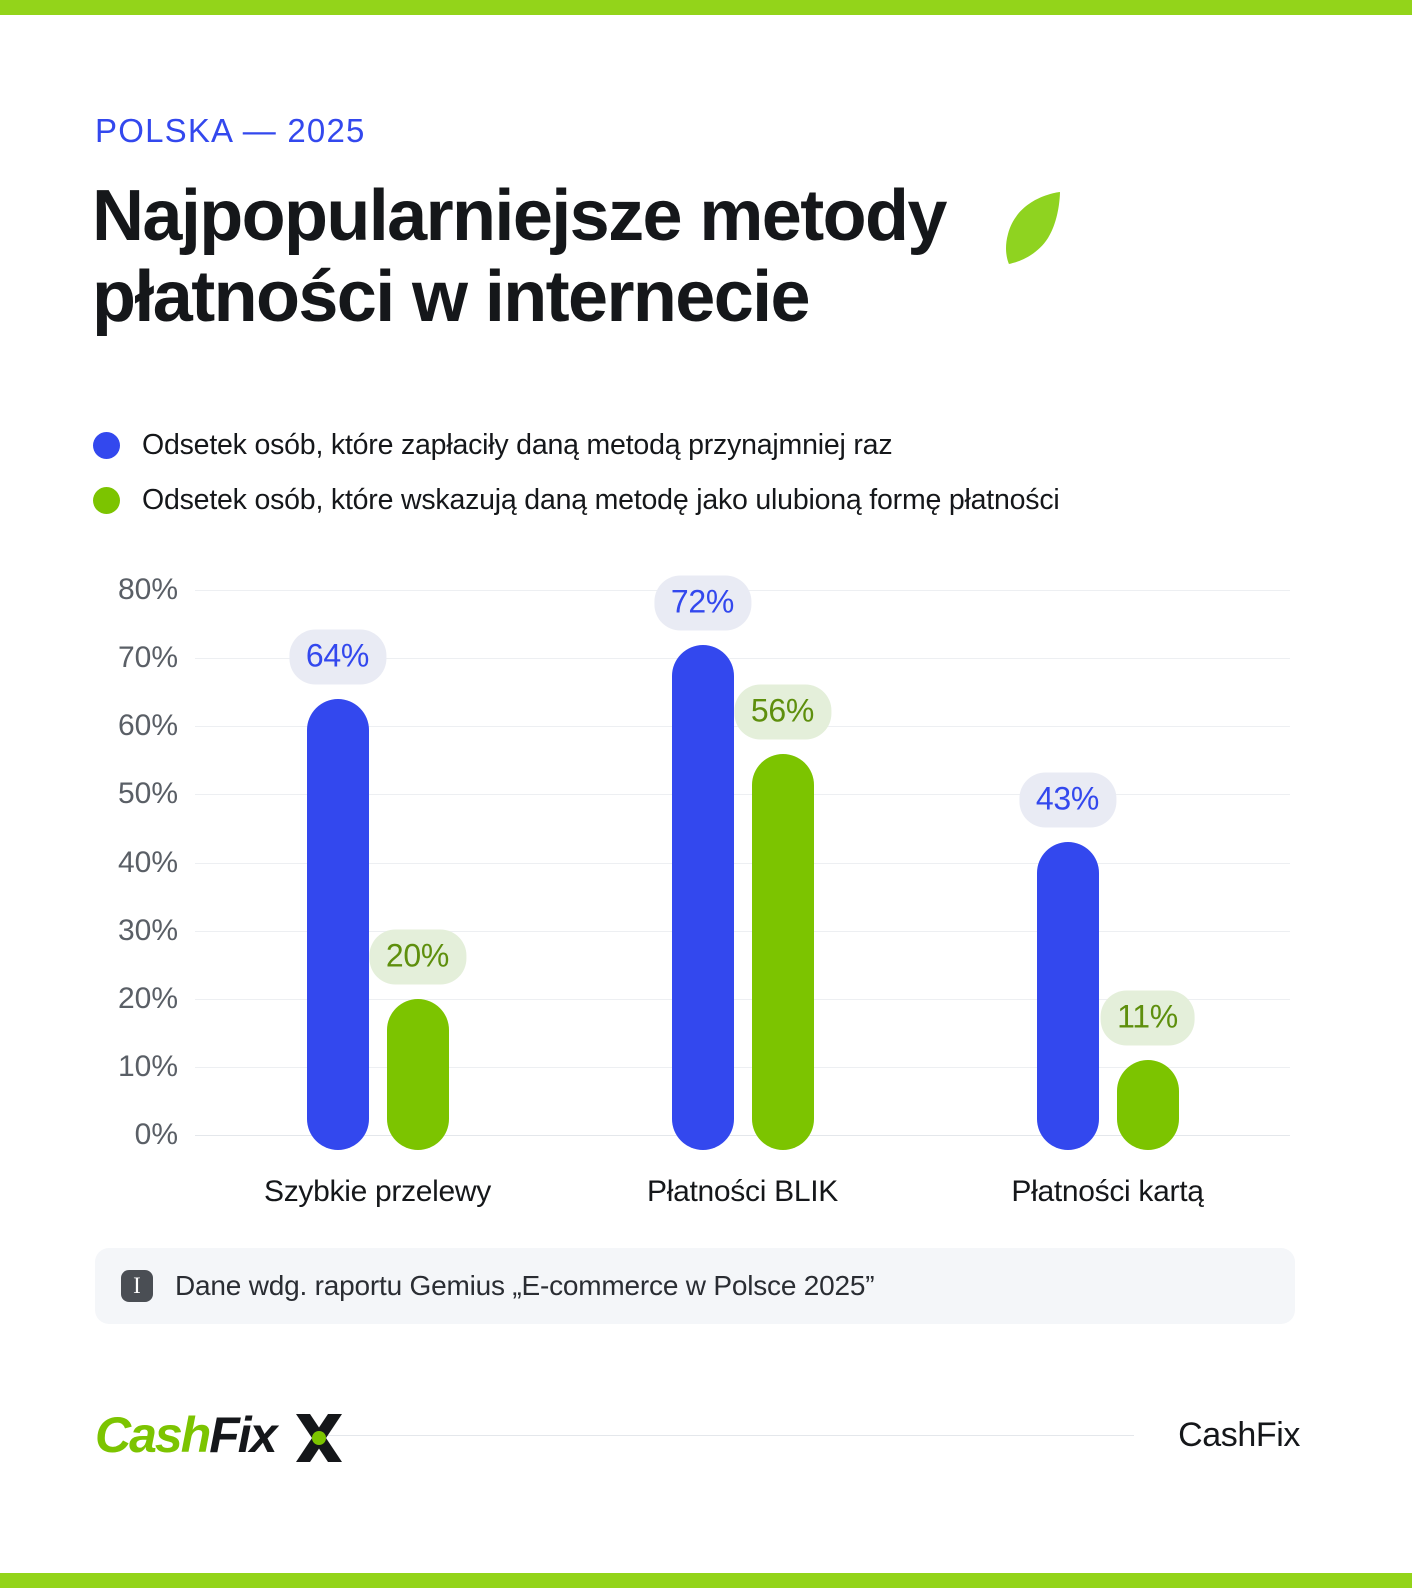  What do you see at coordinates (742, 1191) in the screenshot?
I see `x-axis-category-label: Płatności BLIK` at bounding box center [742, 1191].